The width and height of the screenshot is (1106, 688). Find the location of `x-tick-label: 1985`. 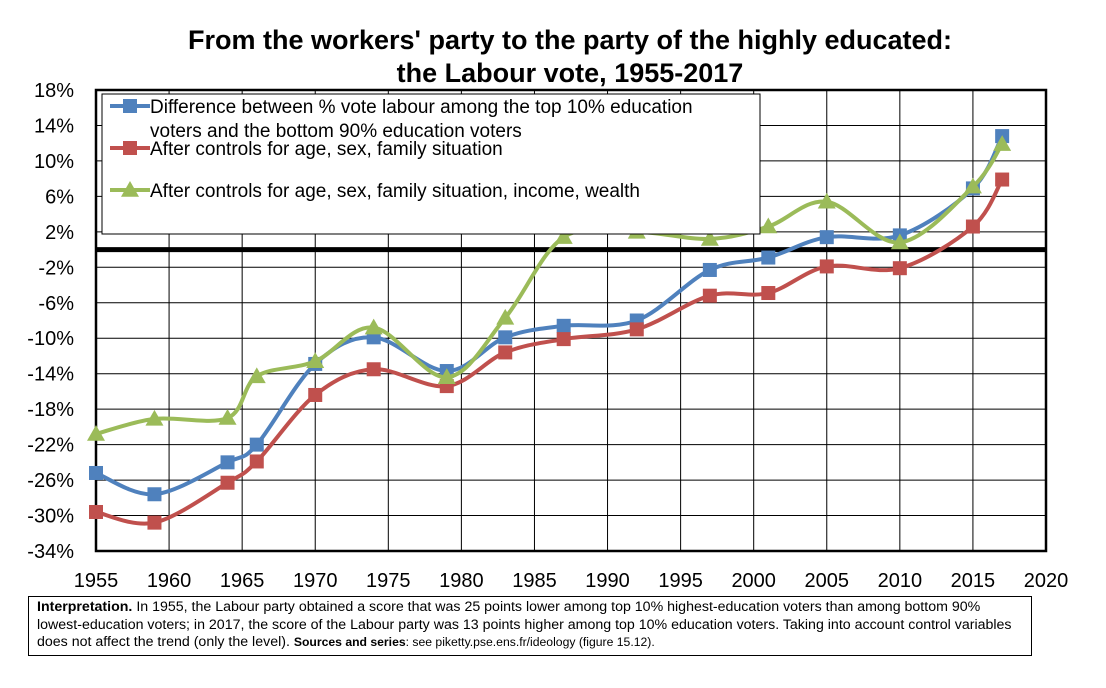

x-tick-label: 1985 is located at coordinates (534, 581).